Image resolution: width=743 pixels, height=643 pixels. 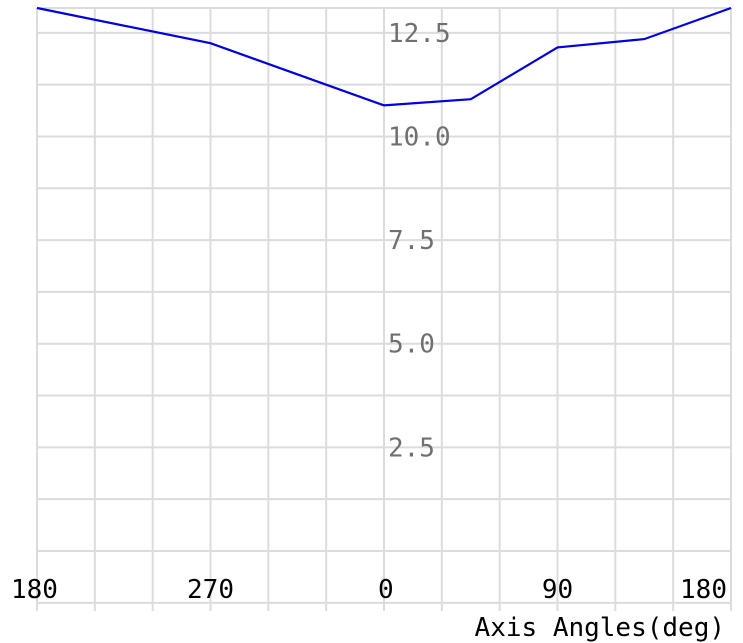 I want to click on x-tick-labels: 180 270 0 90 180, so click(x=369, y=590).